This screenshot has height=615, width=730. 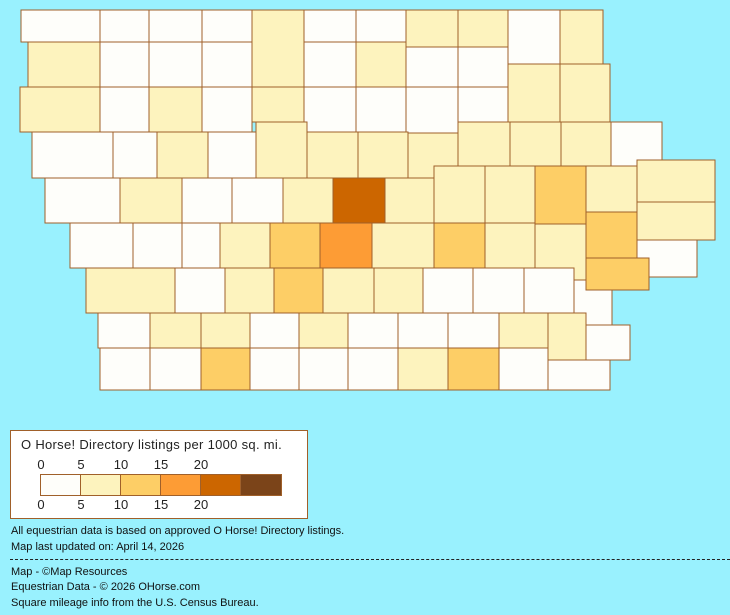 I want to click on legend-tick-bottom: 5, so click(x=81, y=504).